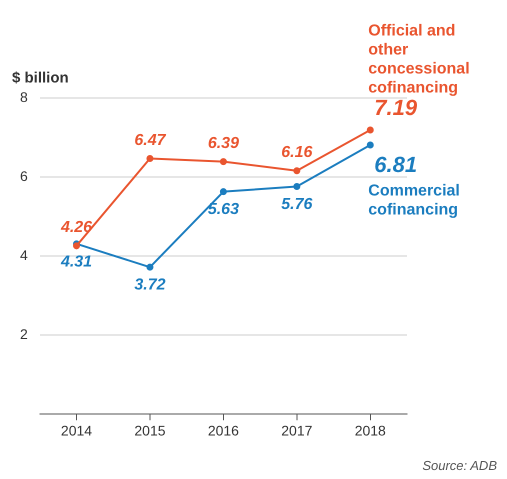 This screenshot has height=479, width=507. I want to click on data-label: 5.63, so click(224, 209).